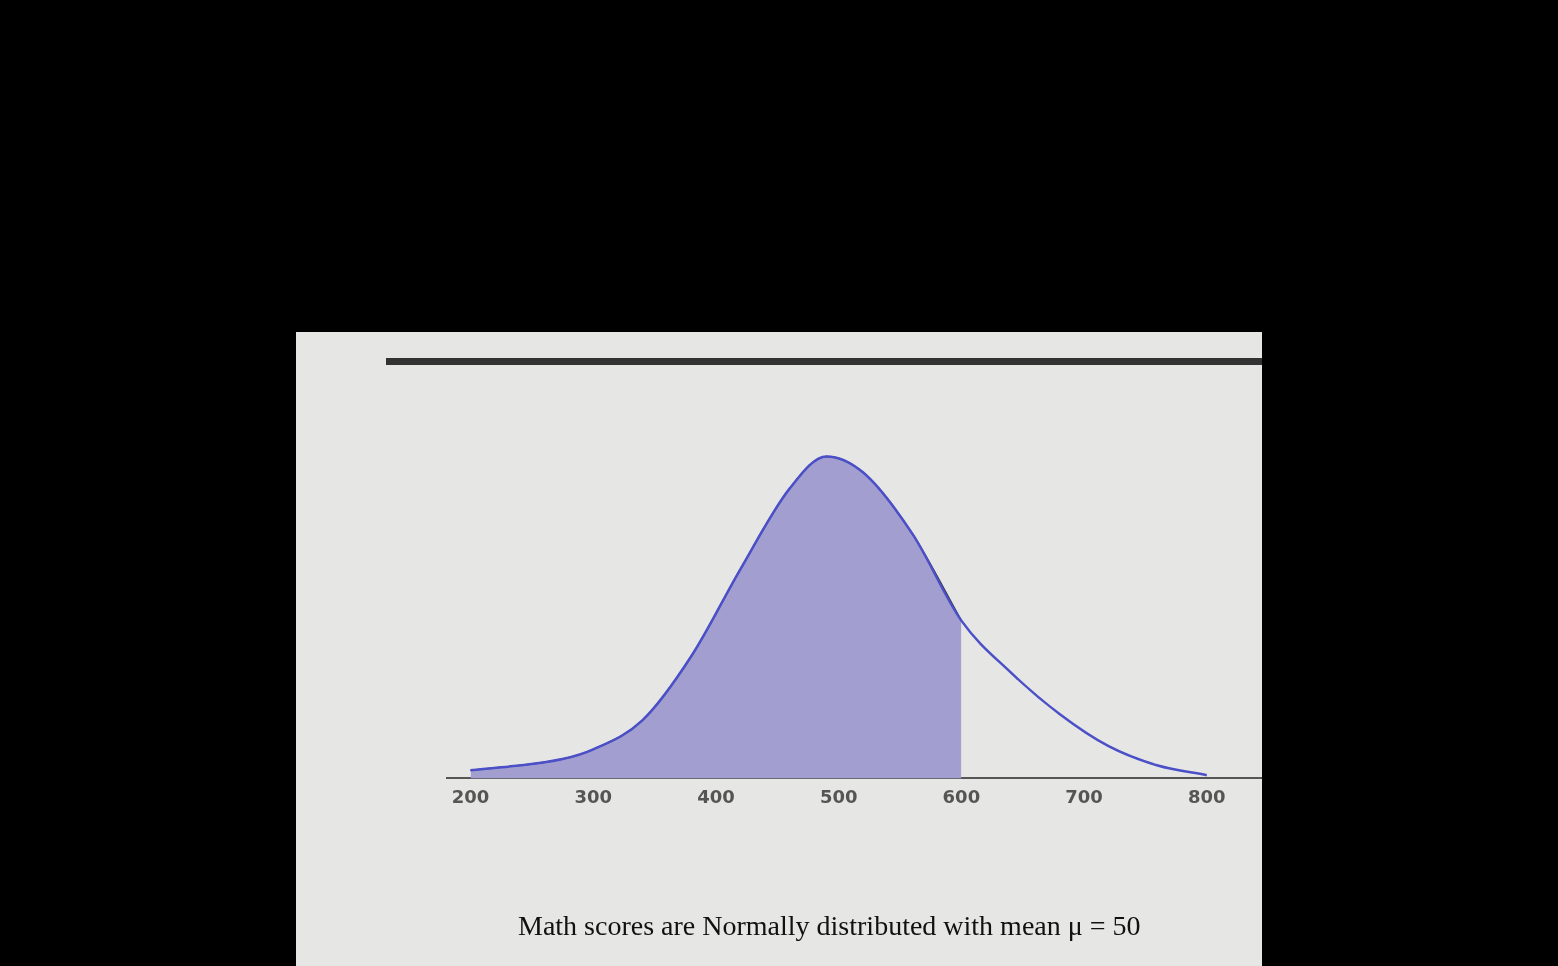 This screenshot has width=1558, height=966. What do you see at coordinates (1084, 796) in the screenshot?
I see `x-tick-label: 700` at bounding box center [1084, 796].